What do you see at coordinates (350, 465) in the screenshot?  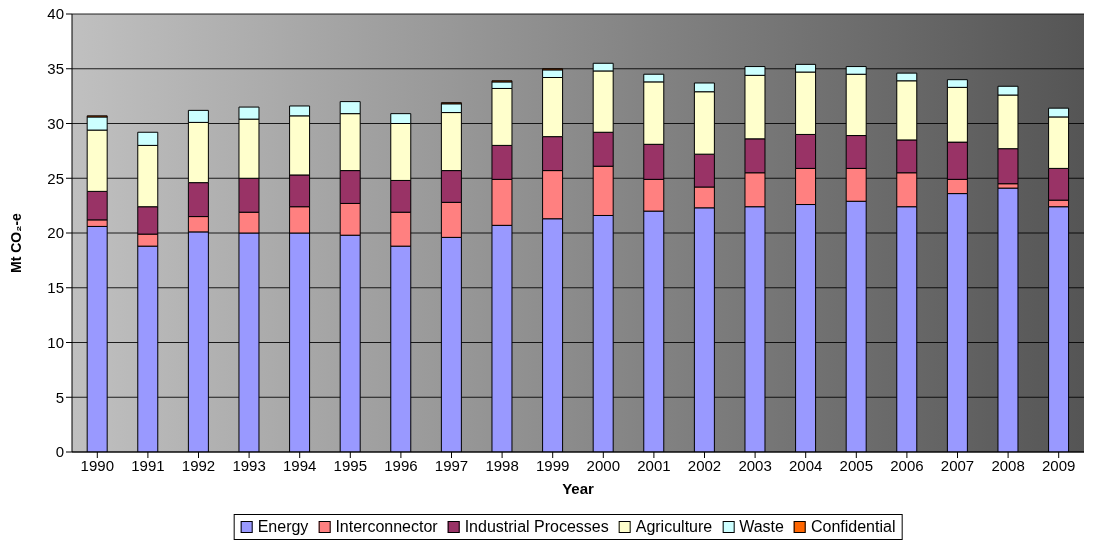 I see `x-tick-label: 1995` at bounding box center [350, 465].